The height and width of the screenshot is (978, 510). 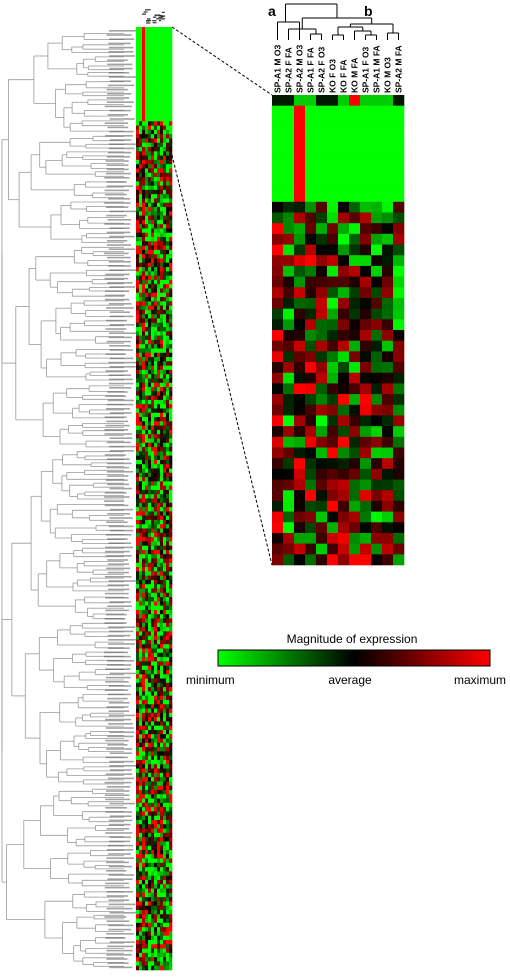 What do you see at coordinates (354, 658) in the screenshot?
I see `legend-gradient-bar` at bounding box center [354, 658].